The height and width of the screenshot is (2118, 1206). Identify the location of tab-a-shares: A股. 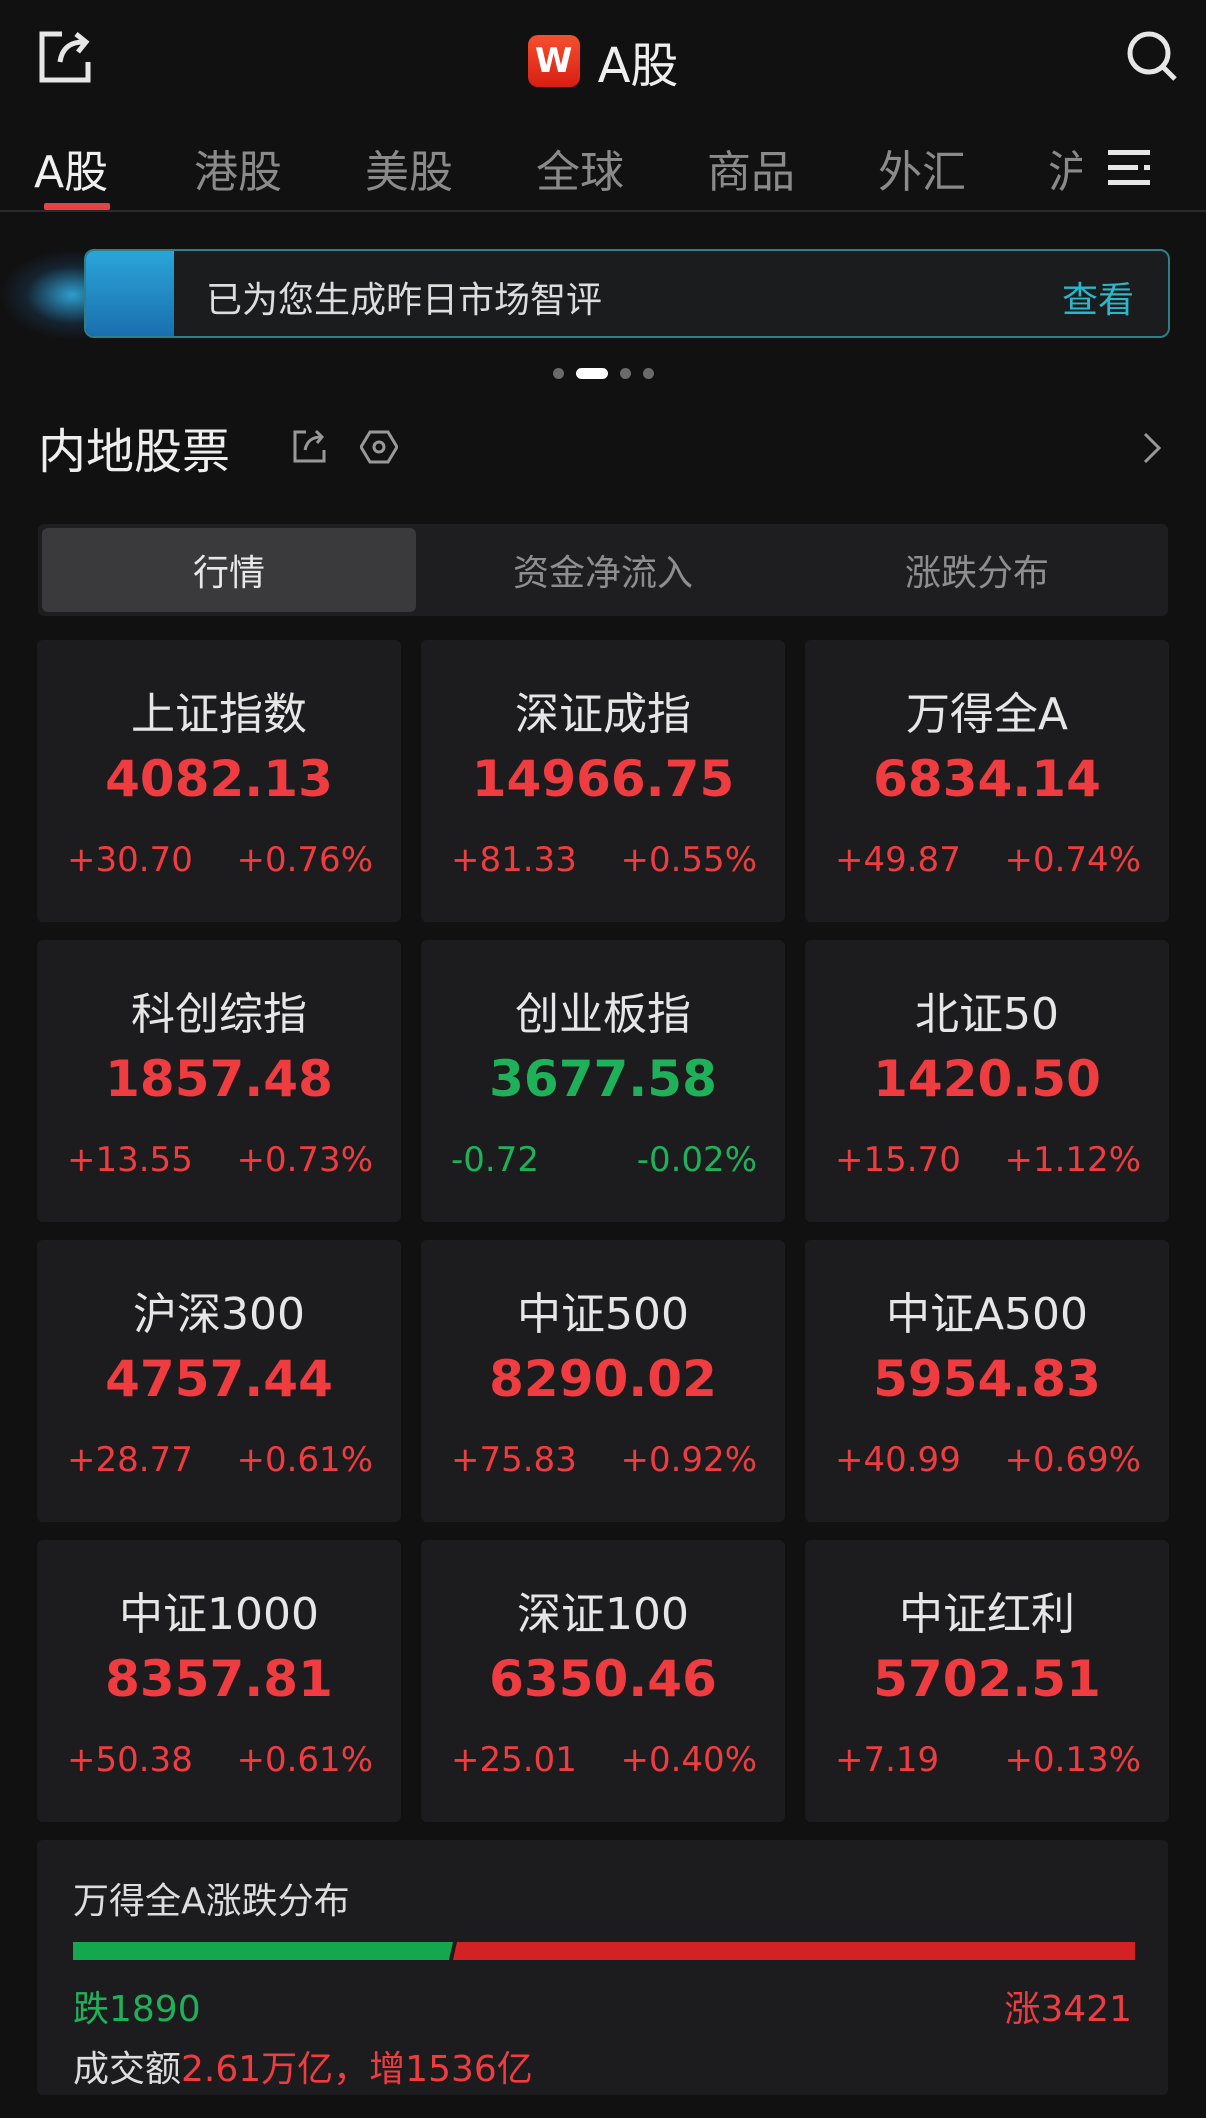
(71, 172).